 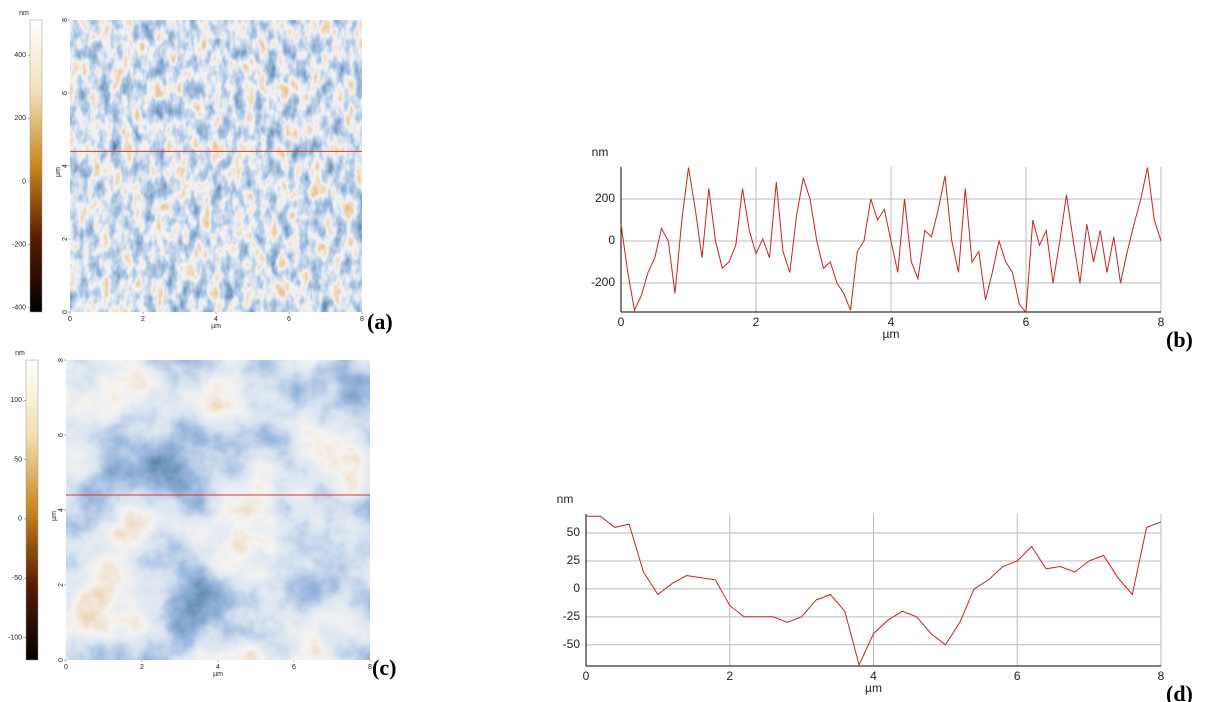 I want to click on colorbar-tick-label: 100, so click(x=16, y=400).